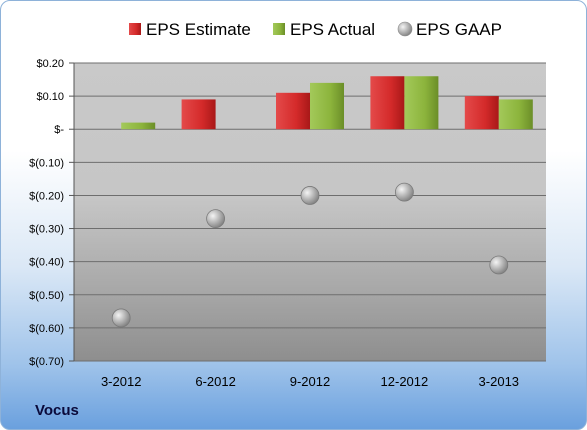 This screenshot has height=430, width=587. What do you see at coordinates (59, 130) in the screenshot?
I see `y-tick-label: $-` at bounding box center [59, 130].